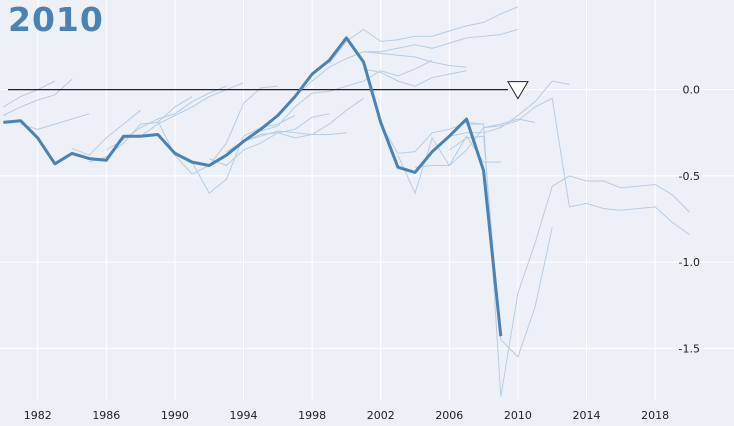 The height and width of the screenshot is (426, 734). What do you see at coordinates (518, 90) in the screenshot?
I see `reference-triangle-marker` at bounding box center [518, 90].